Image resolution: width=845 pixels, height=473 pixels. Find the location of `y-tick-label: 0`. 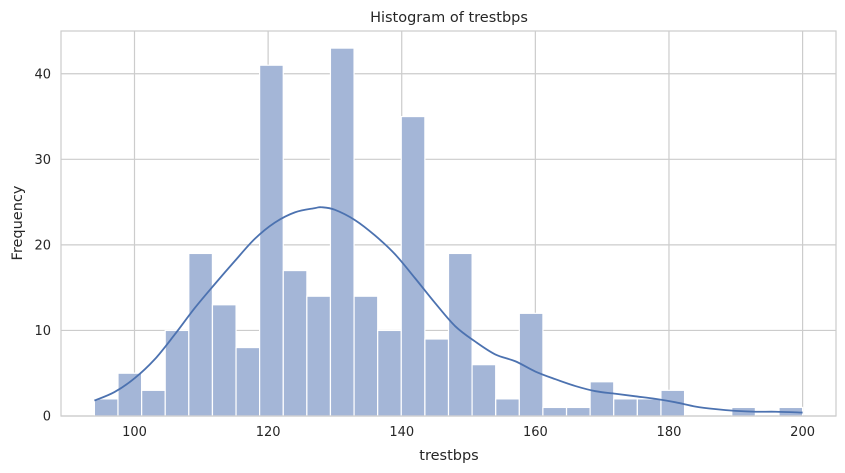

y-tick-label: 0 is located at coordinates (47, 417).